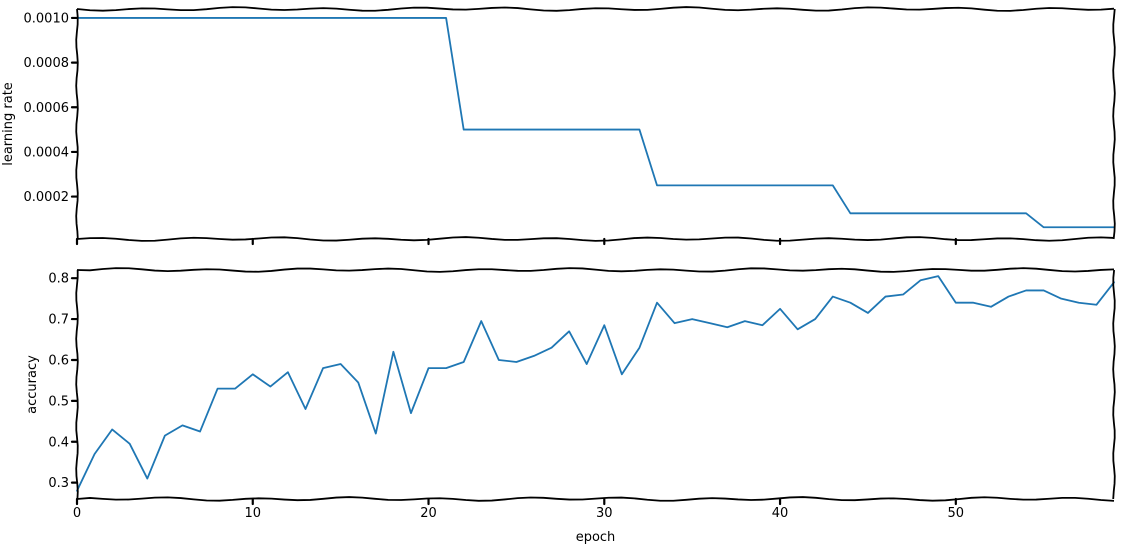 The image size is (1121, 545). Describe the element at coordinates (8, 124) in the screenshot. I see `y-axis-title: learning rate` at that location.